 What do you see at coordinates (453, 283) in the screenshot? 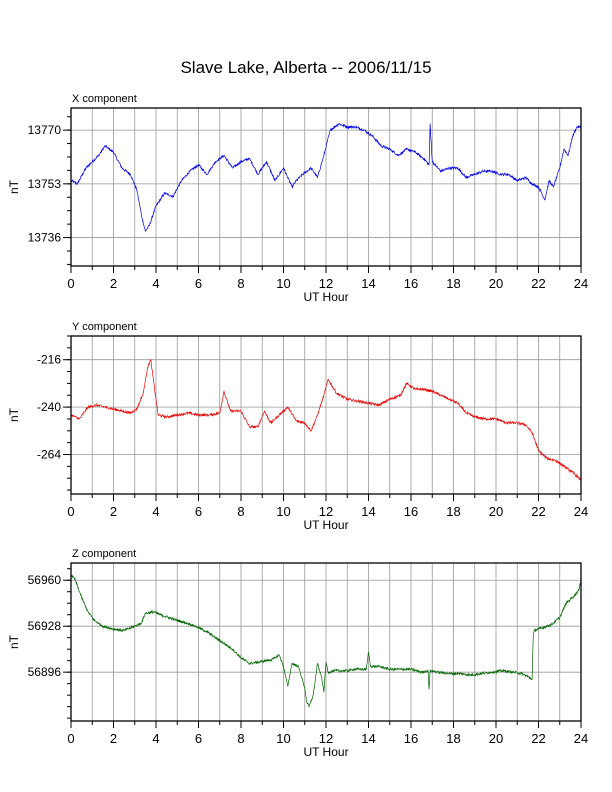
I see `panel-1-x-tick-label: 18` at bounding box center [453, 283].